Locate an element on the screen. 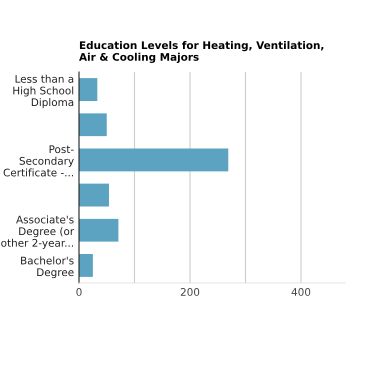  x-tick-label: 200 is located at coordinates (190, 292).